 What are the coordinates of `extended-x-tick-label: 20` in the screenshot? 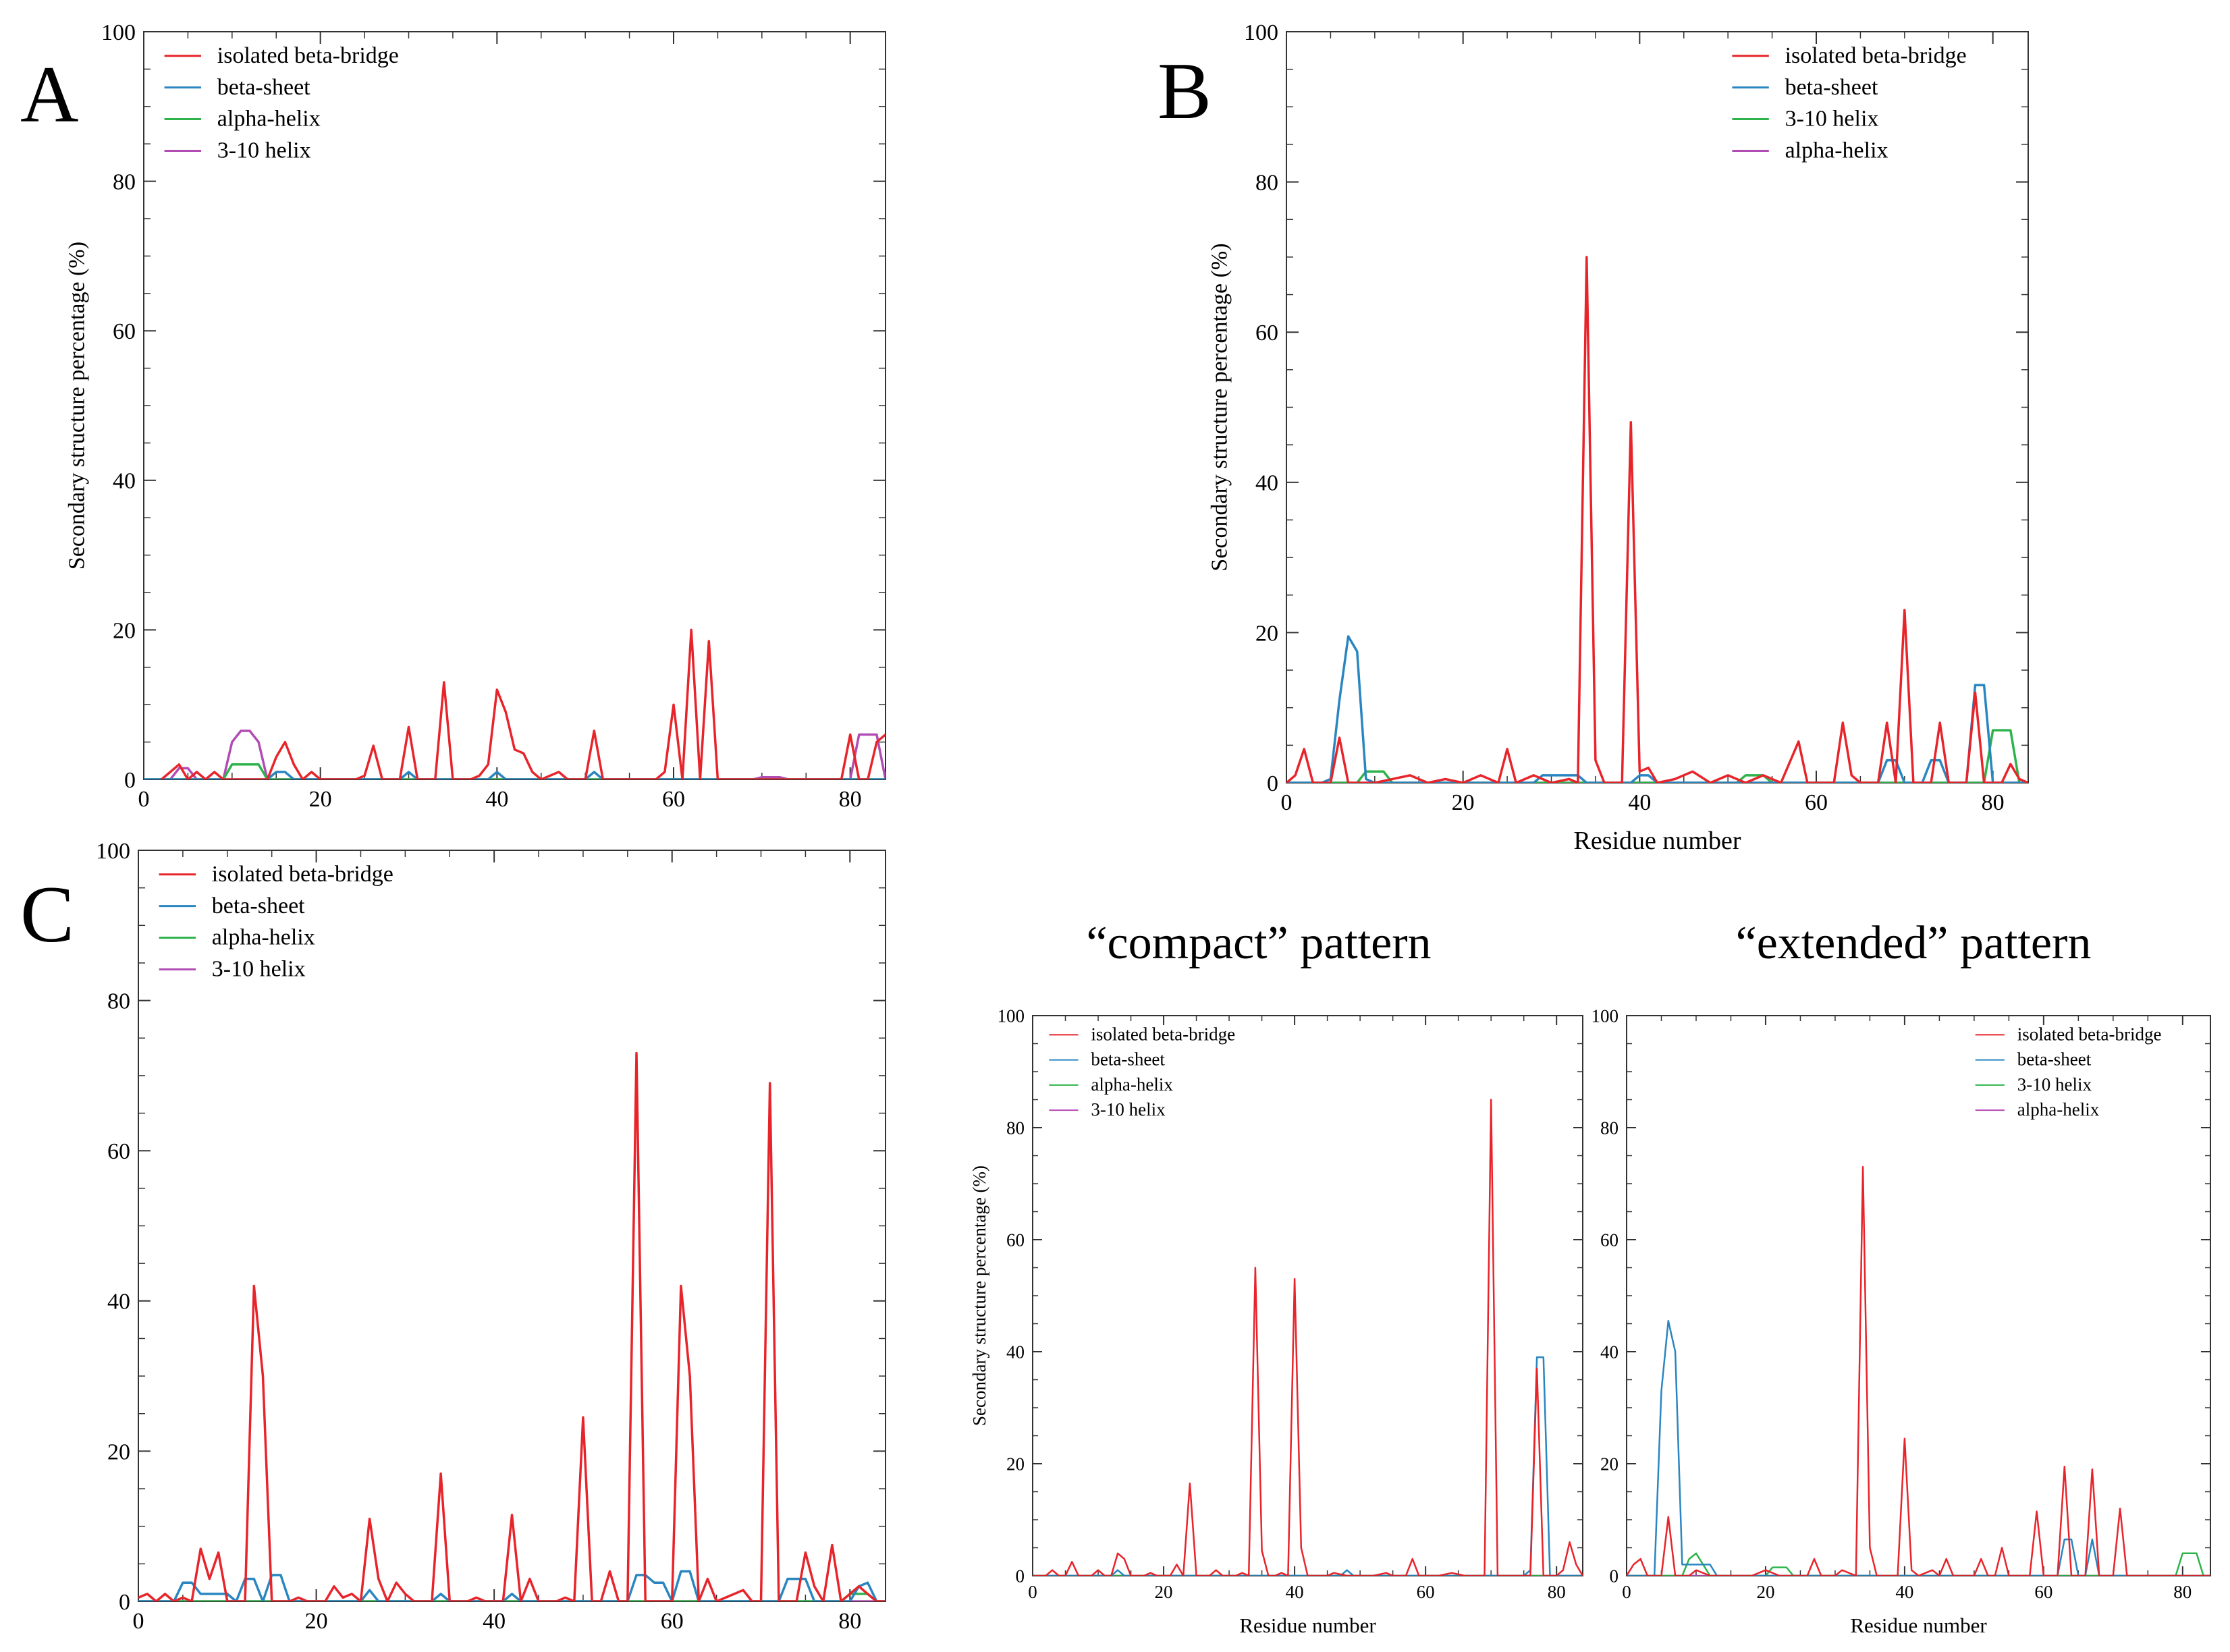 It's located at (1765, 1592).